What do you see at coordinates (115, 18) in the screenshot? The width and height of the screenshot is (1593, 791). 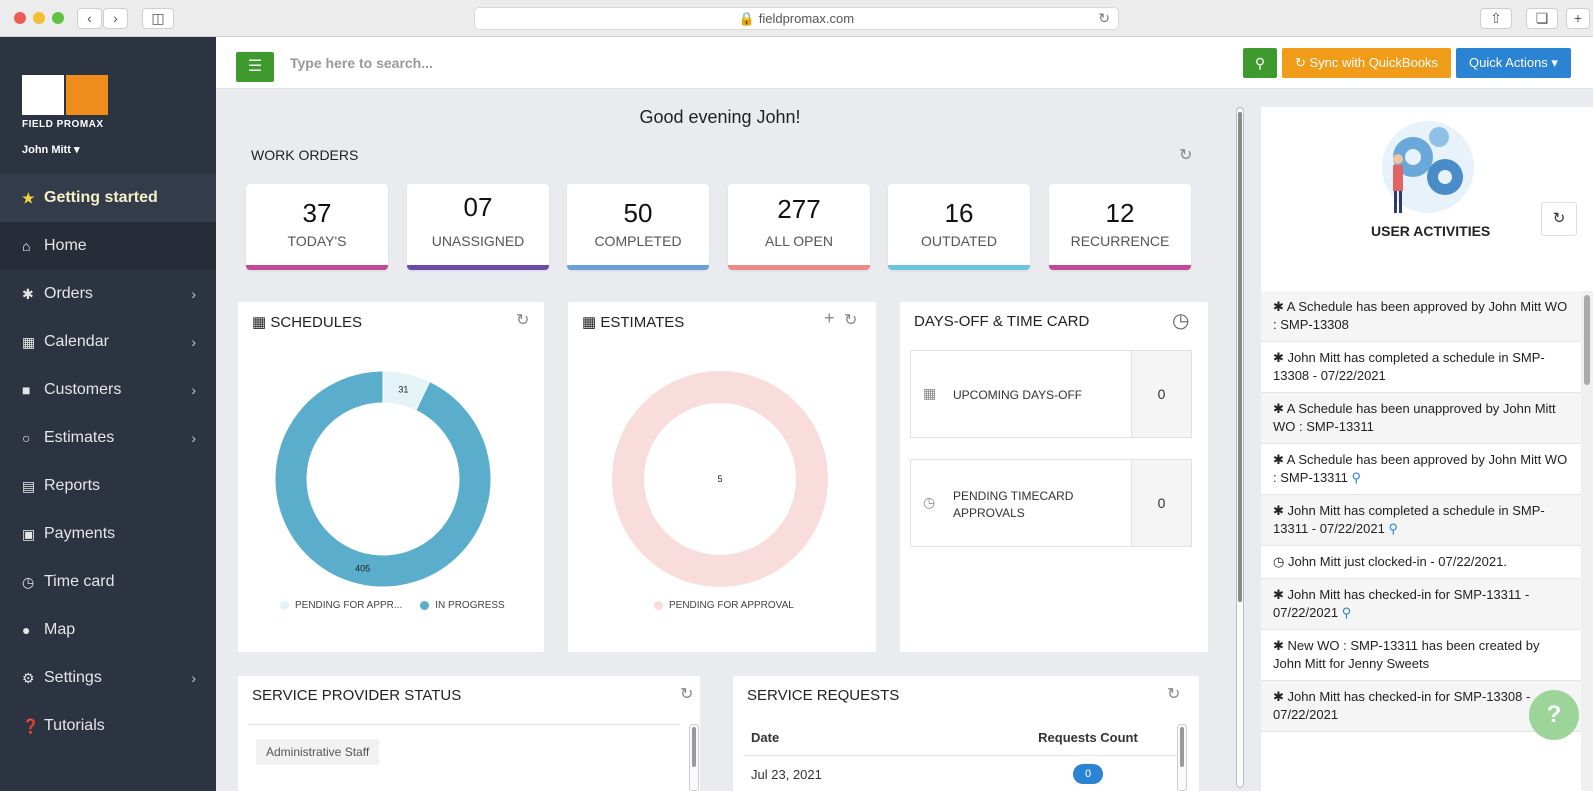 I see `forward-icon: ›` at bounding box center [115, 18].